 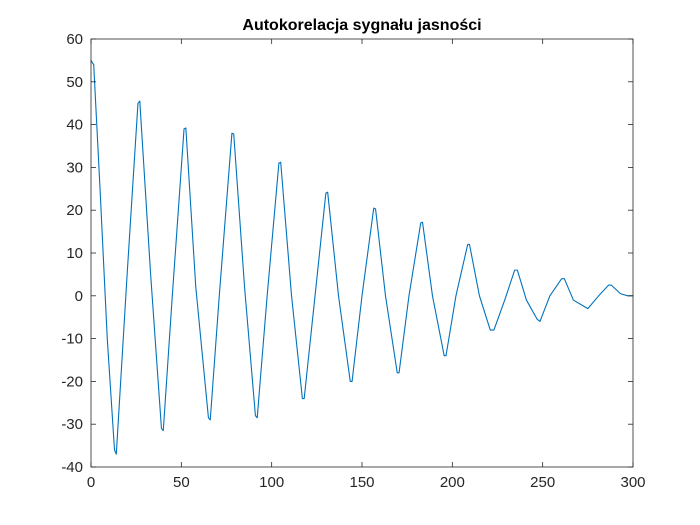 What do you see at coordinates (74, 82) in the screenshot?
I see `y-tick-label: 50` at bounding box center [74, 82].